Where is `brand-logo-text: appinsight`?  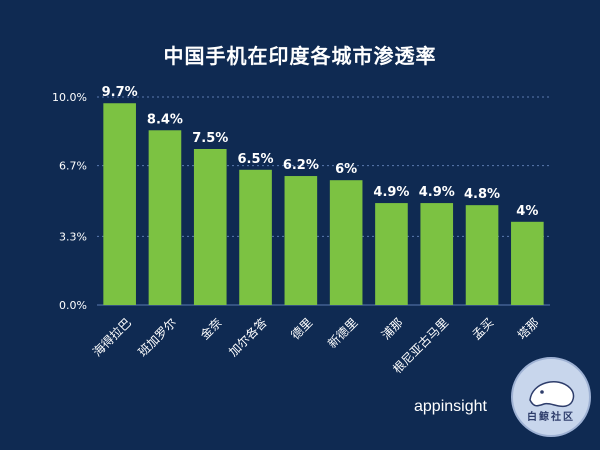
brand-logo-text: appinsight is located at coordinates (450, 406).